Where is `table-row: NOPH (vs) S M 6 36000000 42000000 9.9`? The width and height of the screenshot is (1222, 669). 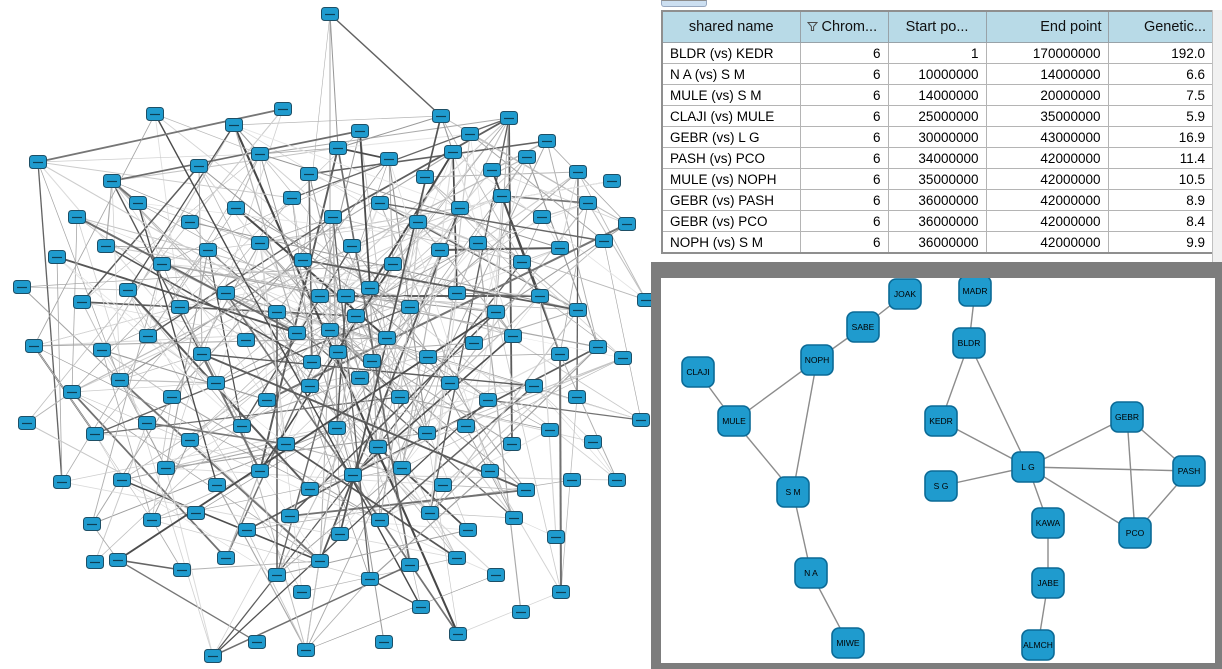 table-row: NOPH (vs) S M 6 36000000 42000000 9.9 is located at coordinates (937, 242).